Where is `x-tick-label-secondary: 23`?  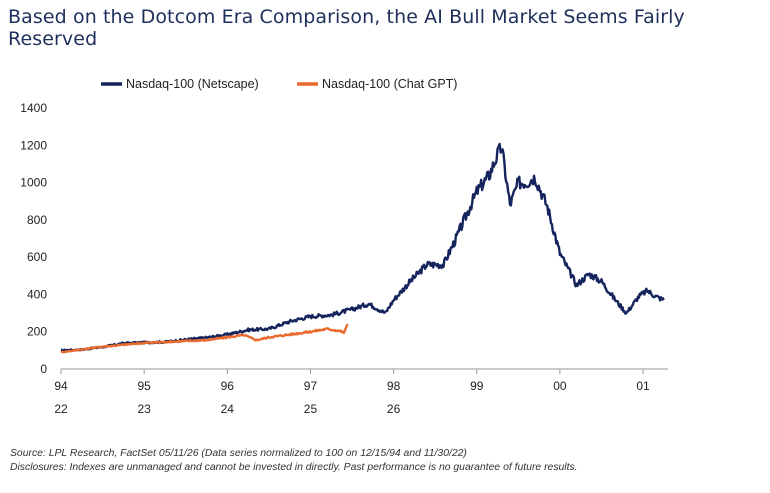 x-tick-label-secondary: 23 is located at coordinates (144, 409).